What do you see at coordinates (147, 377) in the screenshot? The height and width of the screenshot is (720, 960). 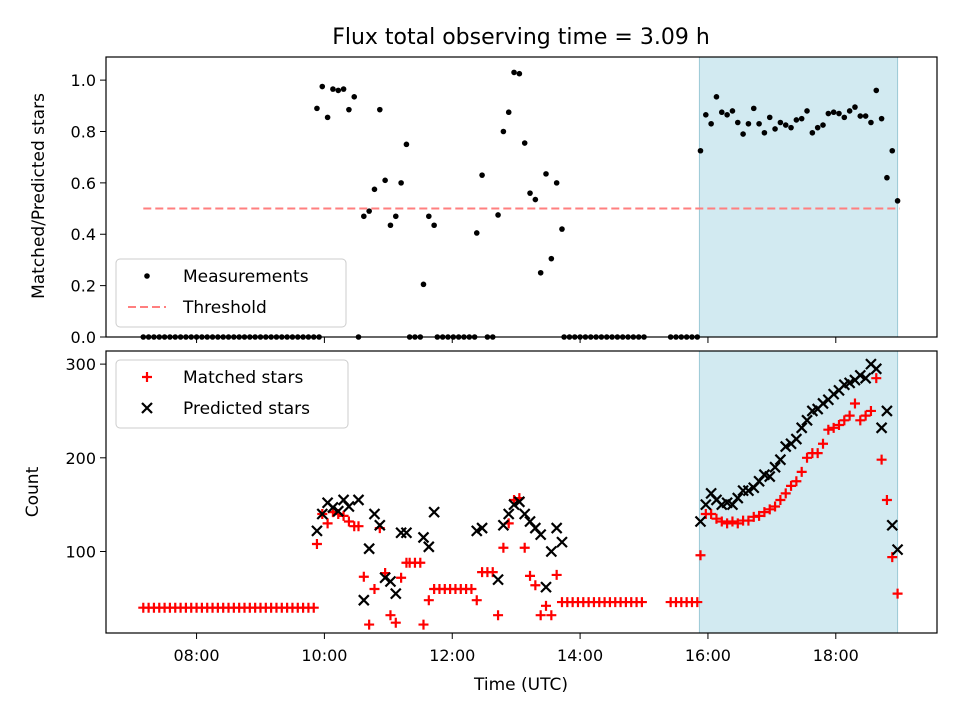 I see `legend-matched-swatch` at bounding box center [147, 377].